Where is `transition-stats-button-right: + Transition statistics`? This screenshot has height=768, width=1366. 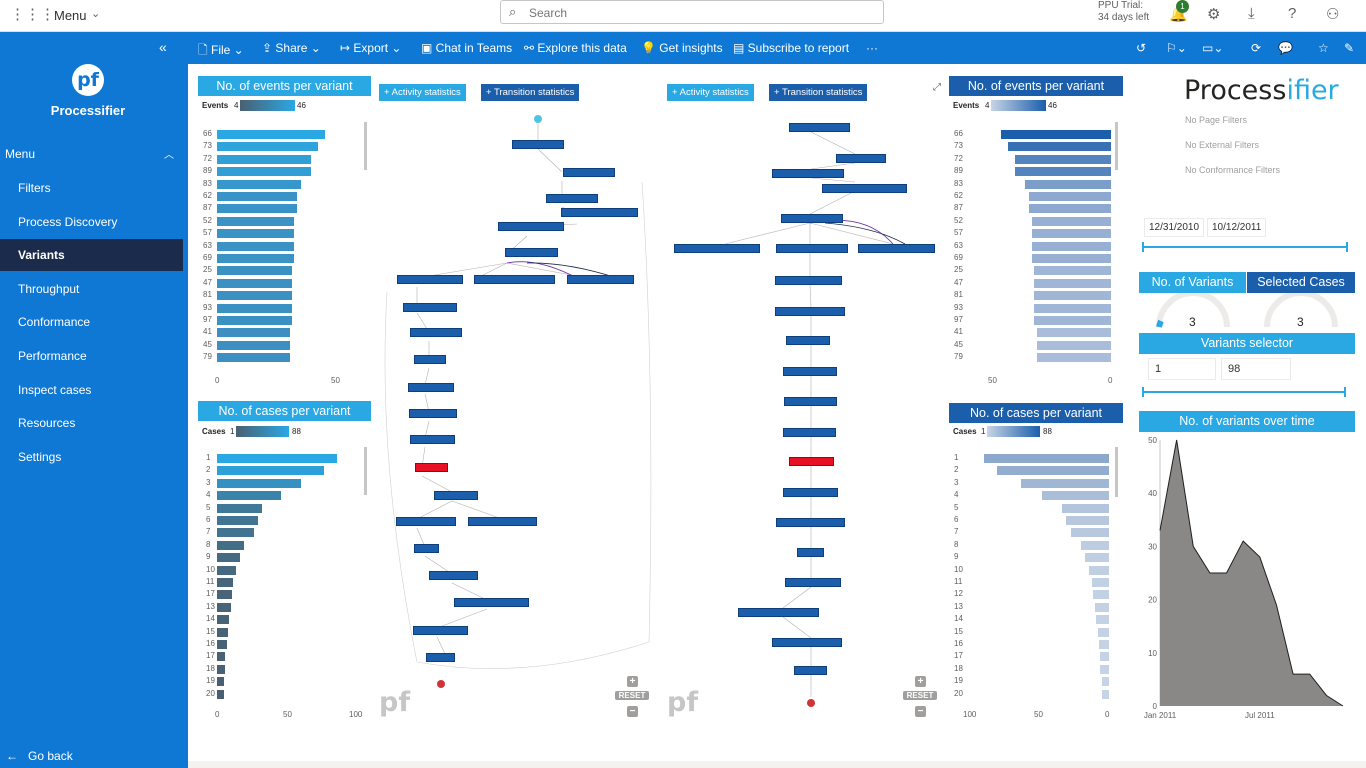
transition-stats-button-right: + Transition statistics is located at coordinates (818, 92).